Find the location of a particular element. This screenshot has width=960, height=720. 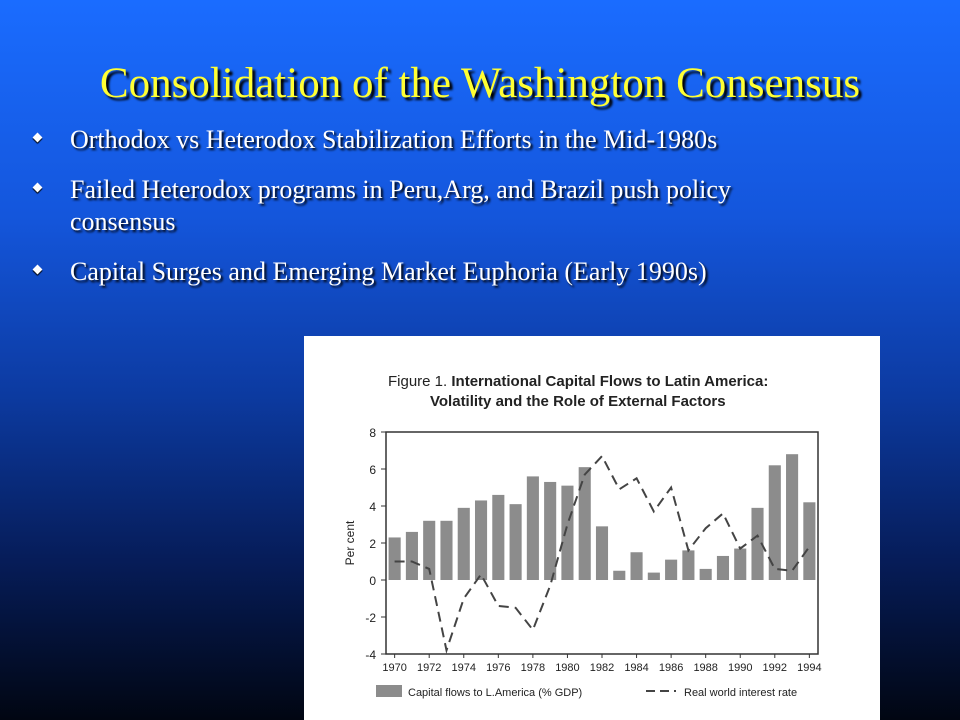

x-tick-label: 1982 is located at coordinates (602, 668).